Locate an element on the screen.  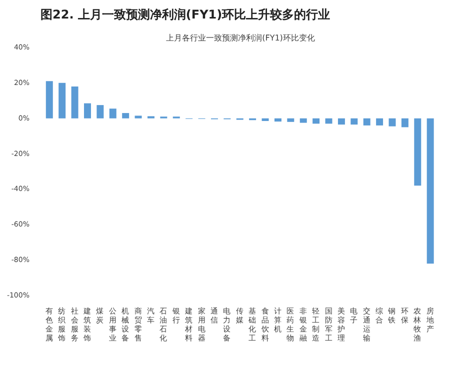
chart-subtitle: 上月各行业一致预测净利润(FY1)环比变化 is located at coordinates (240, 38).